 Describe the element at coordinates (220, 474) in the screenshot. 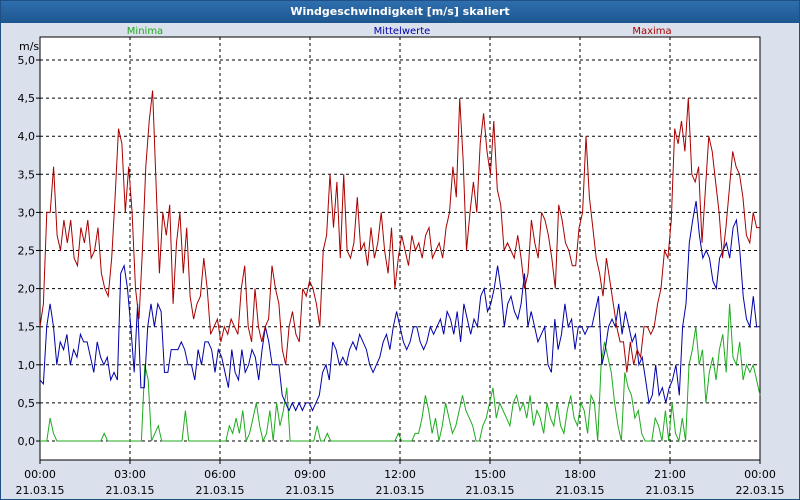

I see `x-tick-time: 06:00` at that location.